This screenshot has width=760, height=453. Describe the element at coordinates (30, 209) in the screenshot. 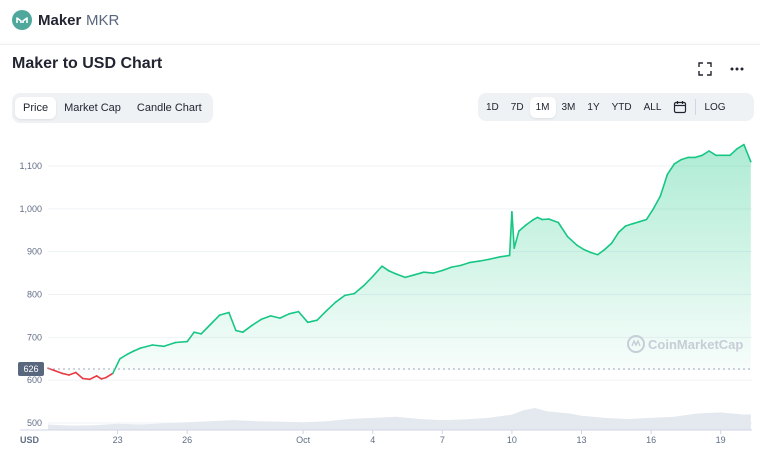

I see `y-tick-label: 1,000` at that location.